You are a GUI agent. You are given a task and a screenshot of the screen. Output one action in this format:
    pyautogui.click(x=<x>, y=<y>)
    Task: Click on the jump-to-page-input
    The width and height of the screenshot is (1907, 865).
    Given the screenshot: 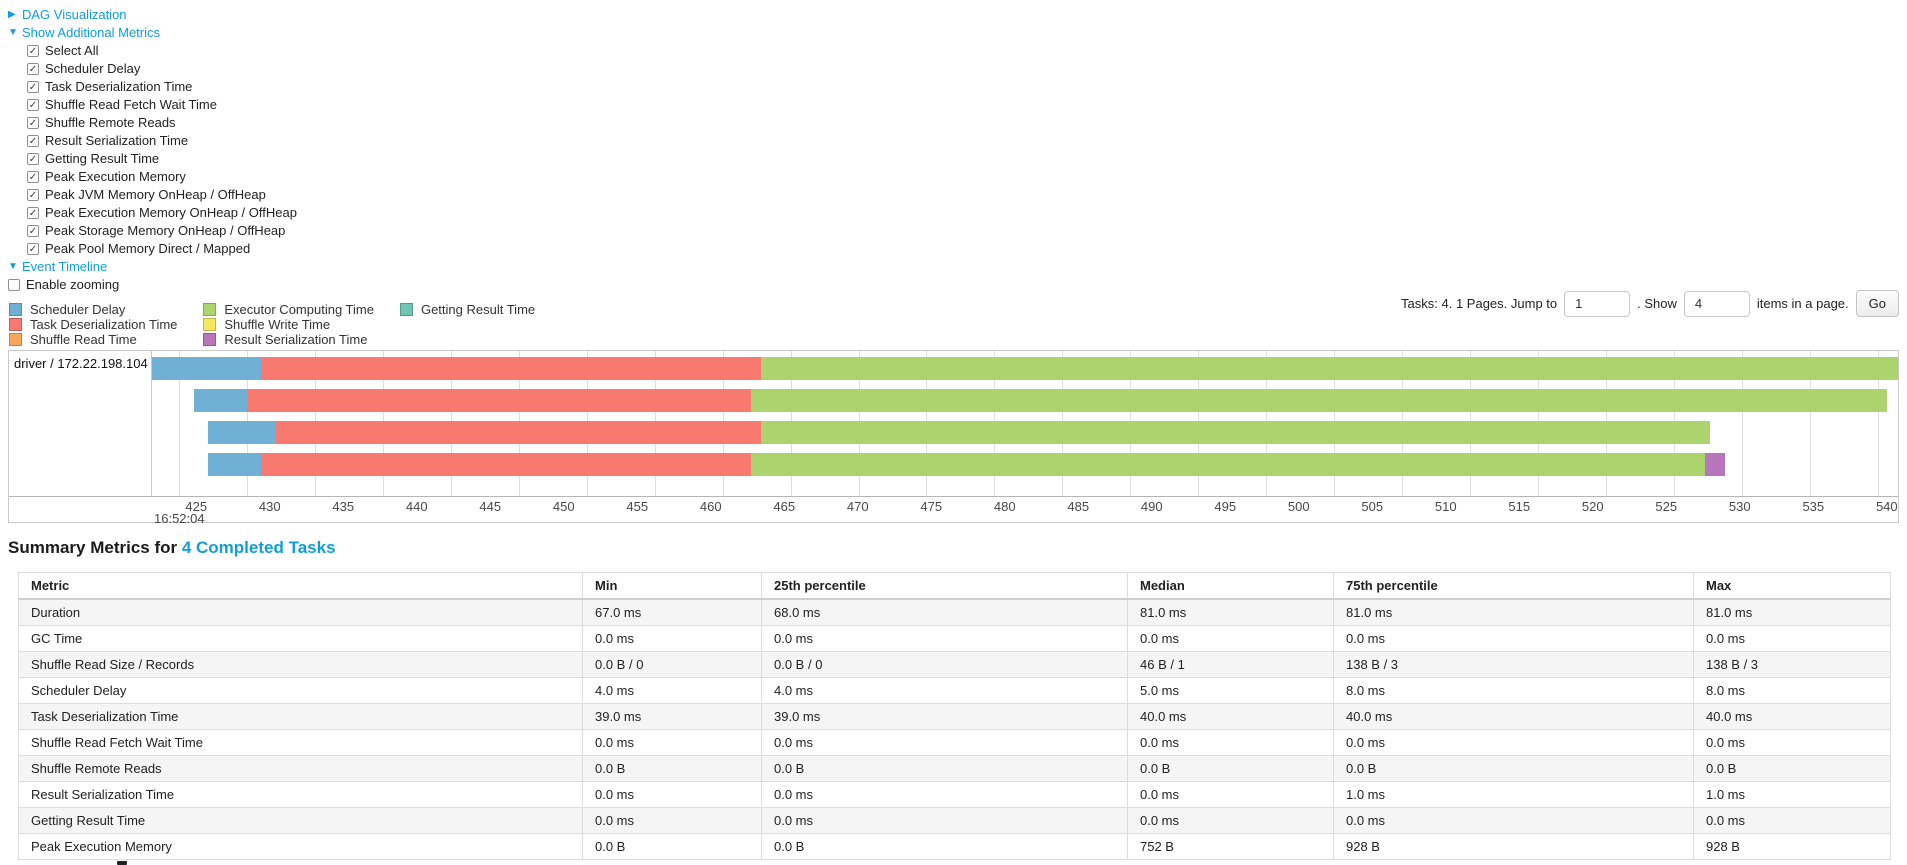 What is the action you would take?
    pyautogui.click(x=1597, y=303)
    